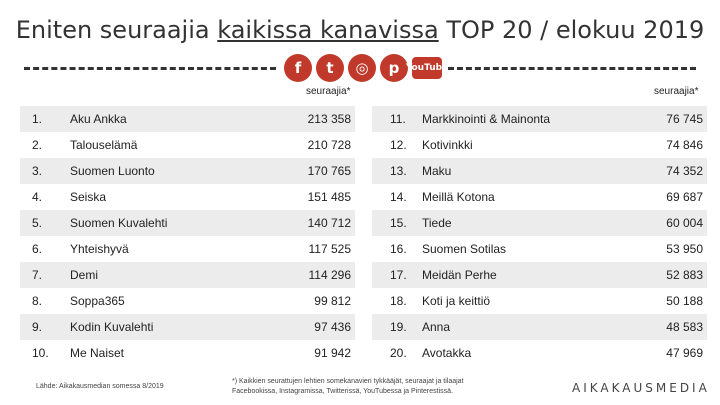 Image resolution: width=720 pixels, height=405 pixels. What do you see at coordinates (332, 327) in the screenshot?
I see `value-cell: 97 436` at bounding box center [332, 327].